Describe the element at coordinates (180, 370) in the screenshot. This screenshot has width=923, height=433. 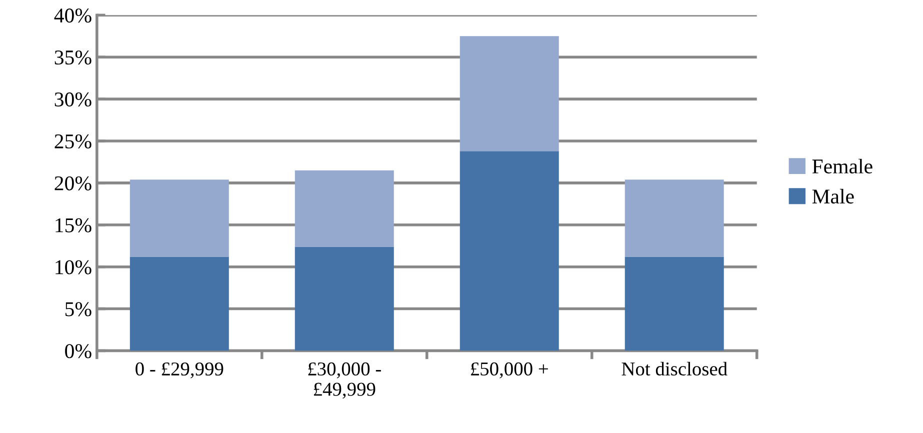
I see `x-tick-label: 0 - £29,999` at that location.